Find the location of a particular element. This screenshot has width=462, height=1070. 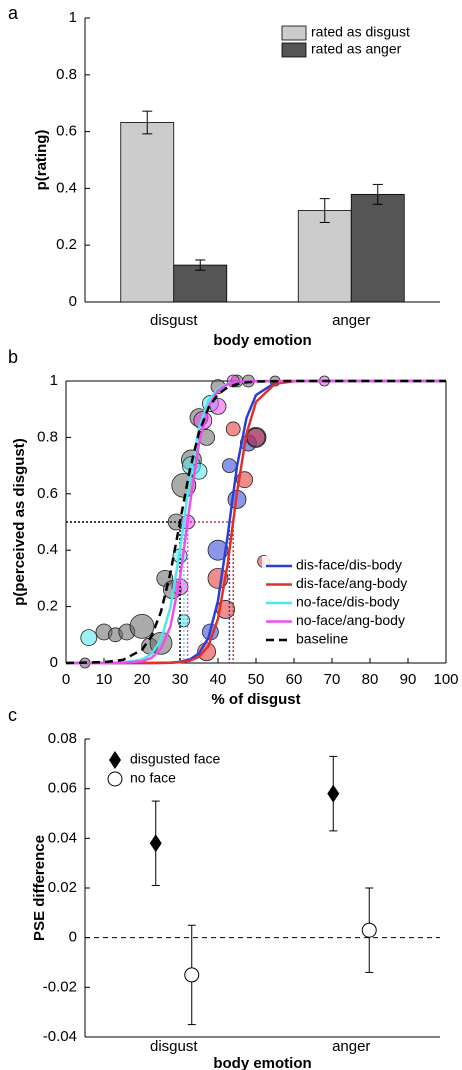

x-tick-label: 10 is located at coordinates (104, 679).